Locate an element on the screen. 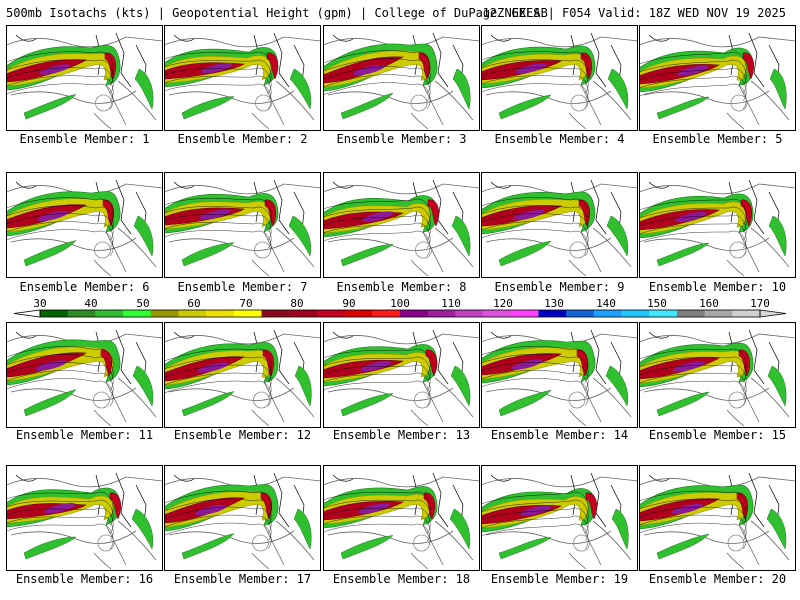 This screenshot has height=600, width=800. member-label: Ensemble Member: 14 is located at coordinates (559, 435).